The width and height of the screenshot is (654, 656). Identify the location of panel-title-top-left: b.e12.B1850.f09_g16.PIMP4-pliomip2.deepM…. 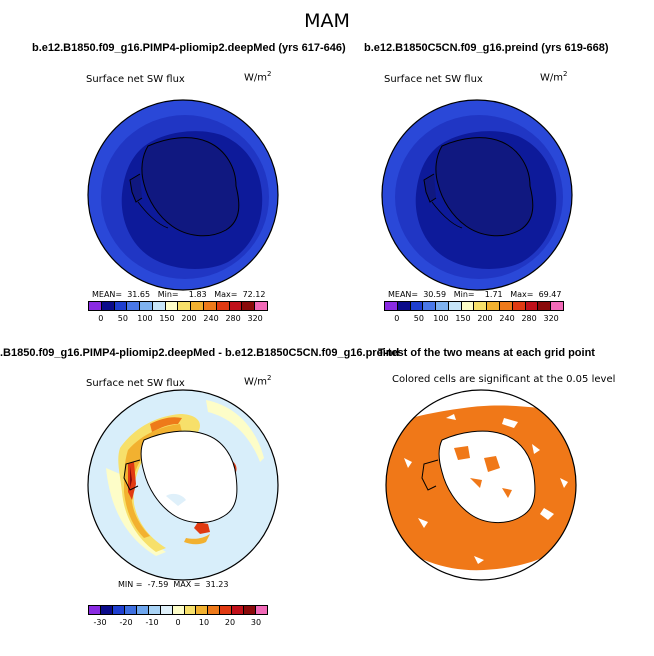
(189, 48).